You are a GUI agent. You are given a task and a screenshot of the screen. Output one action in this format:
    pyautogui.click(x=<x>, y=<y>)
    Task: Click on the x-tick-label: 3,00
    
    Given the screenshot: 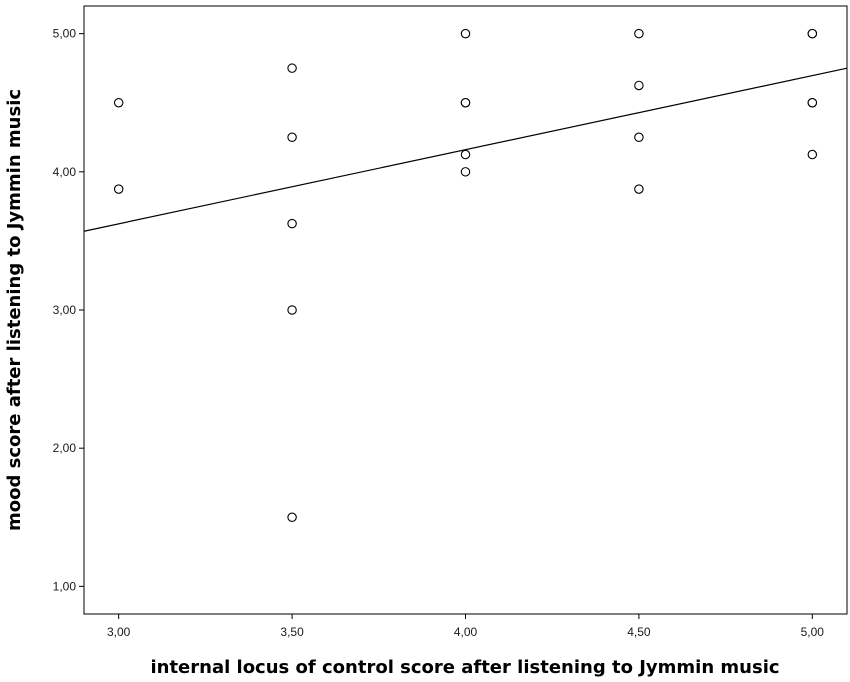 What is the action you would take?
    pyautogui.click(x=119, y=632)
    